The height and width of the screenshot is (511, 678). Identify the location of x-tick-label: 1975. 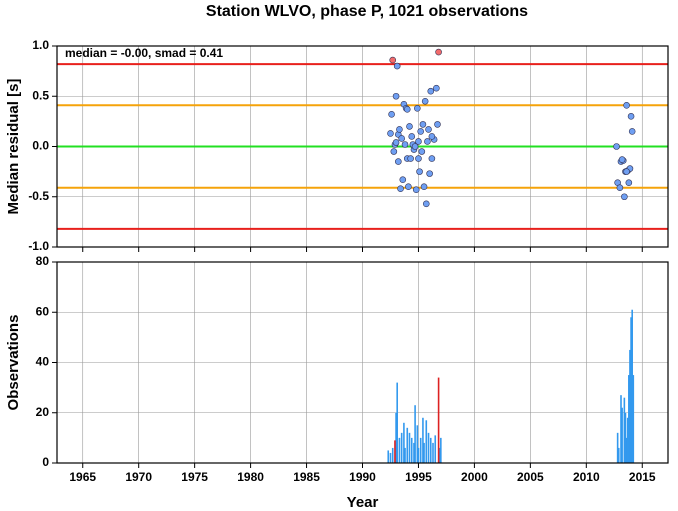
(194, 477).